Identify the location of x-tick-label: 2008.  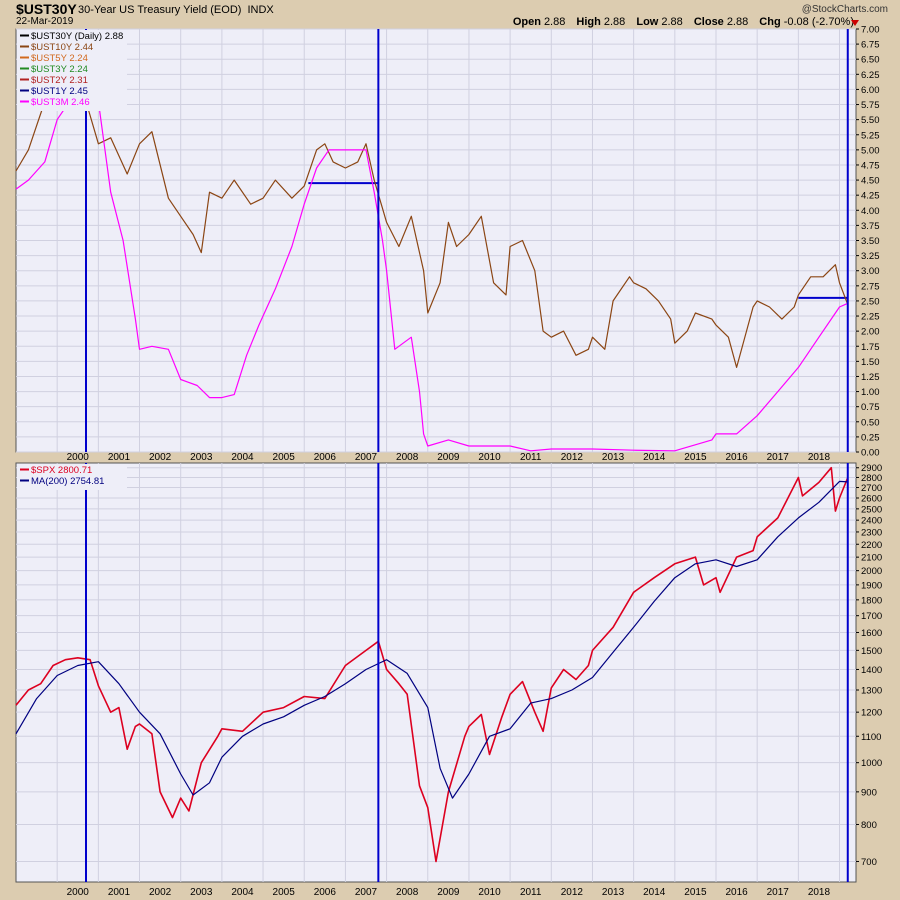
(407, 457).